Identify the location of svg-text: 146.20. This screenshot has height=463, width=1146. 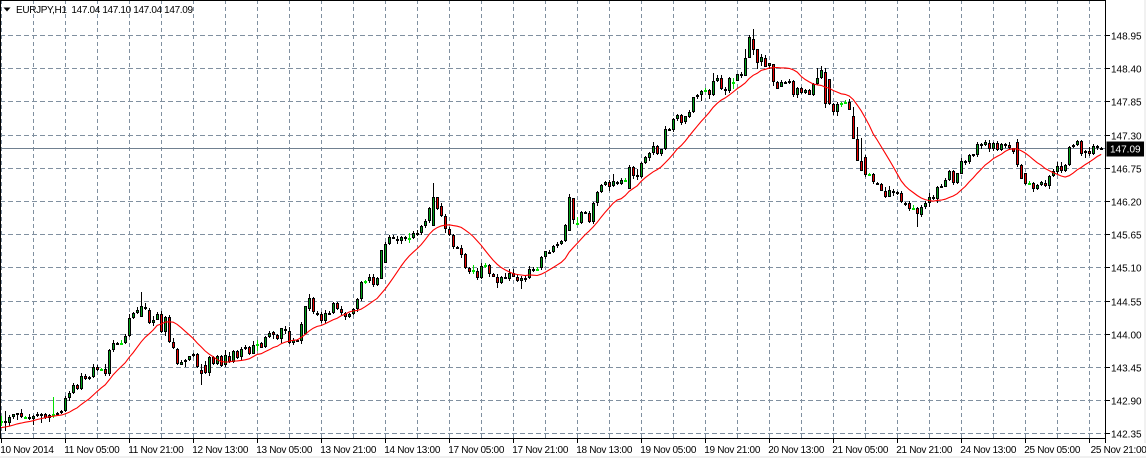
(1126, 203).